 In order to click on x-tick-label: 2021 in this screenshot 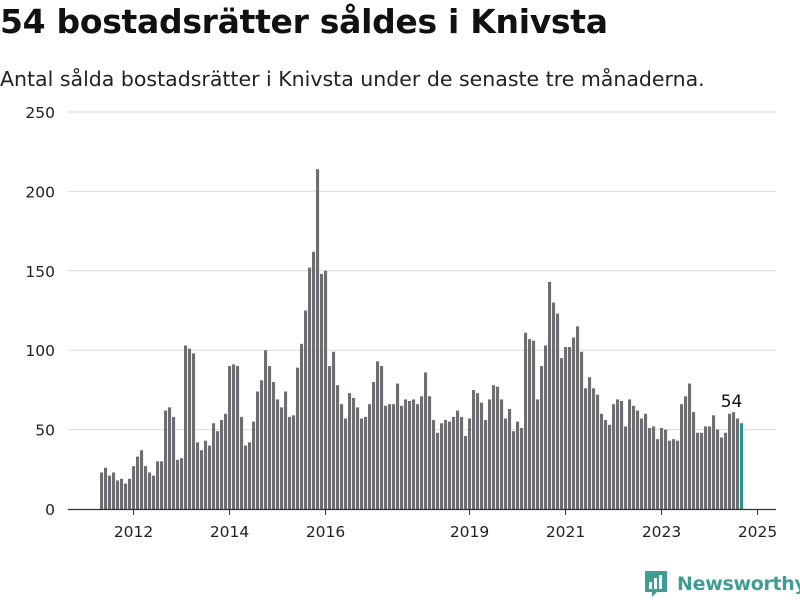, I will do `click(565, 532)`.